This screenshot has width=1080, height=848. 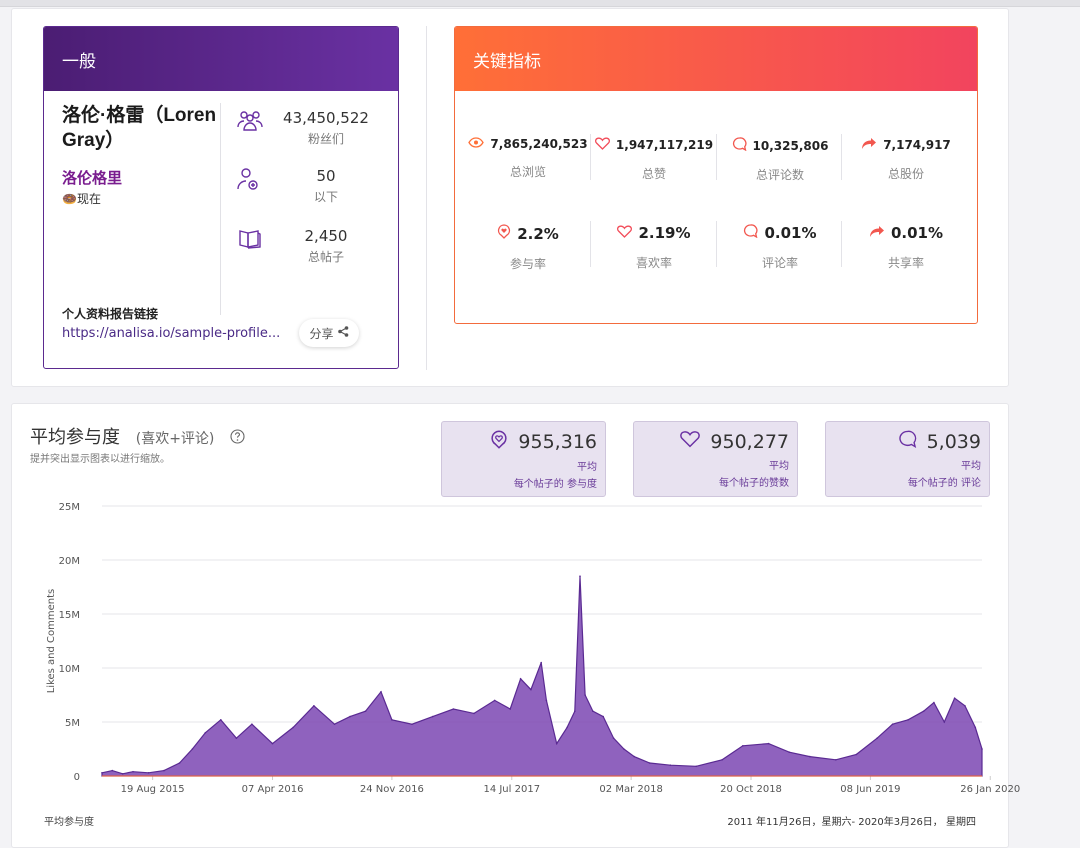 What do you see at coordinates (917, 233) in the screenshot?
I see `kpi-share-rate-value: 0.01%` at bounding box center [917, 233].